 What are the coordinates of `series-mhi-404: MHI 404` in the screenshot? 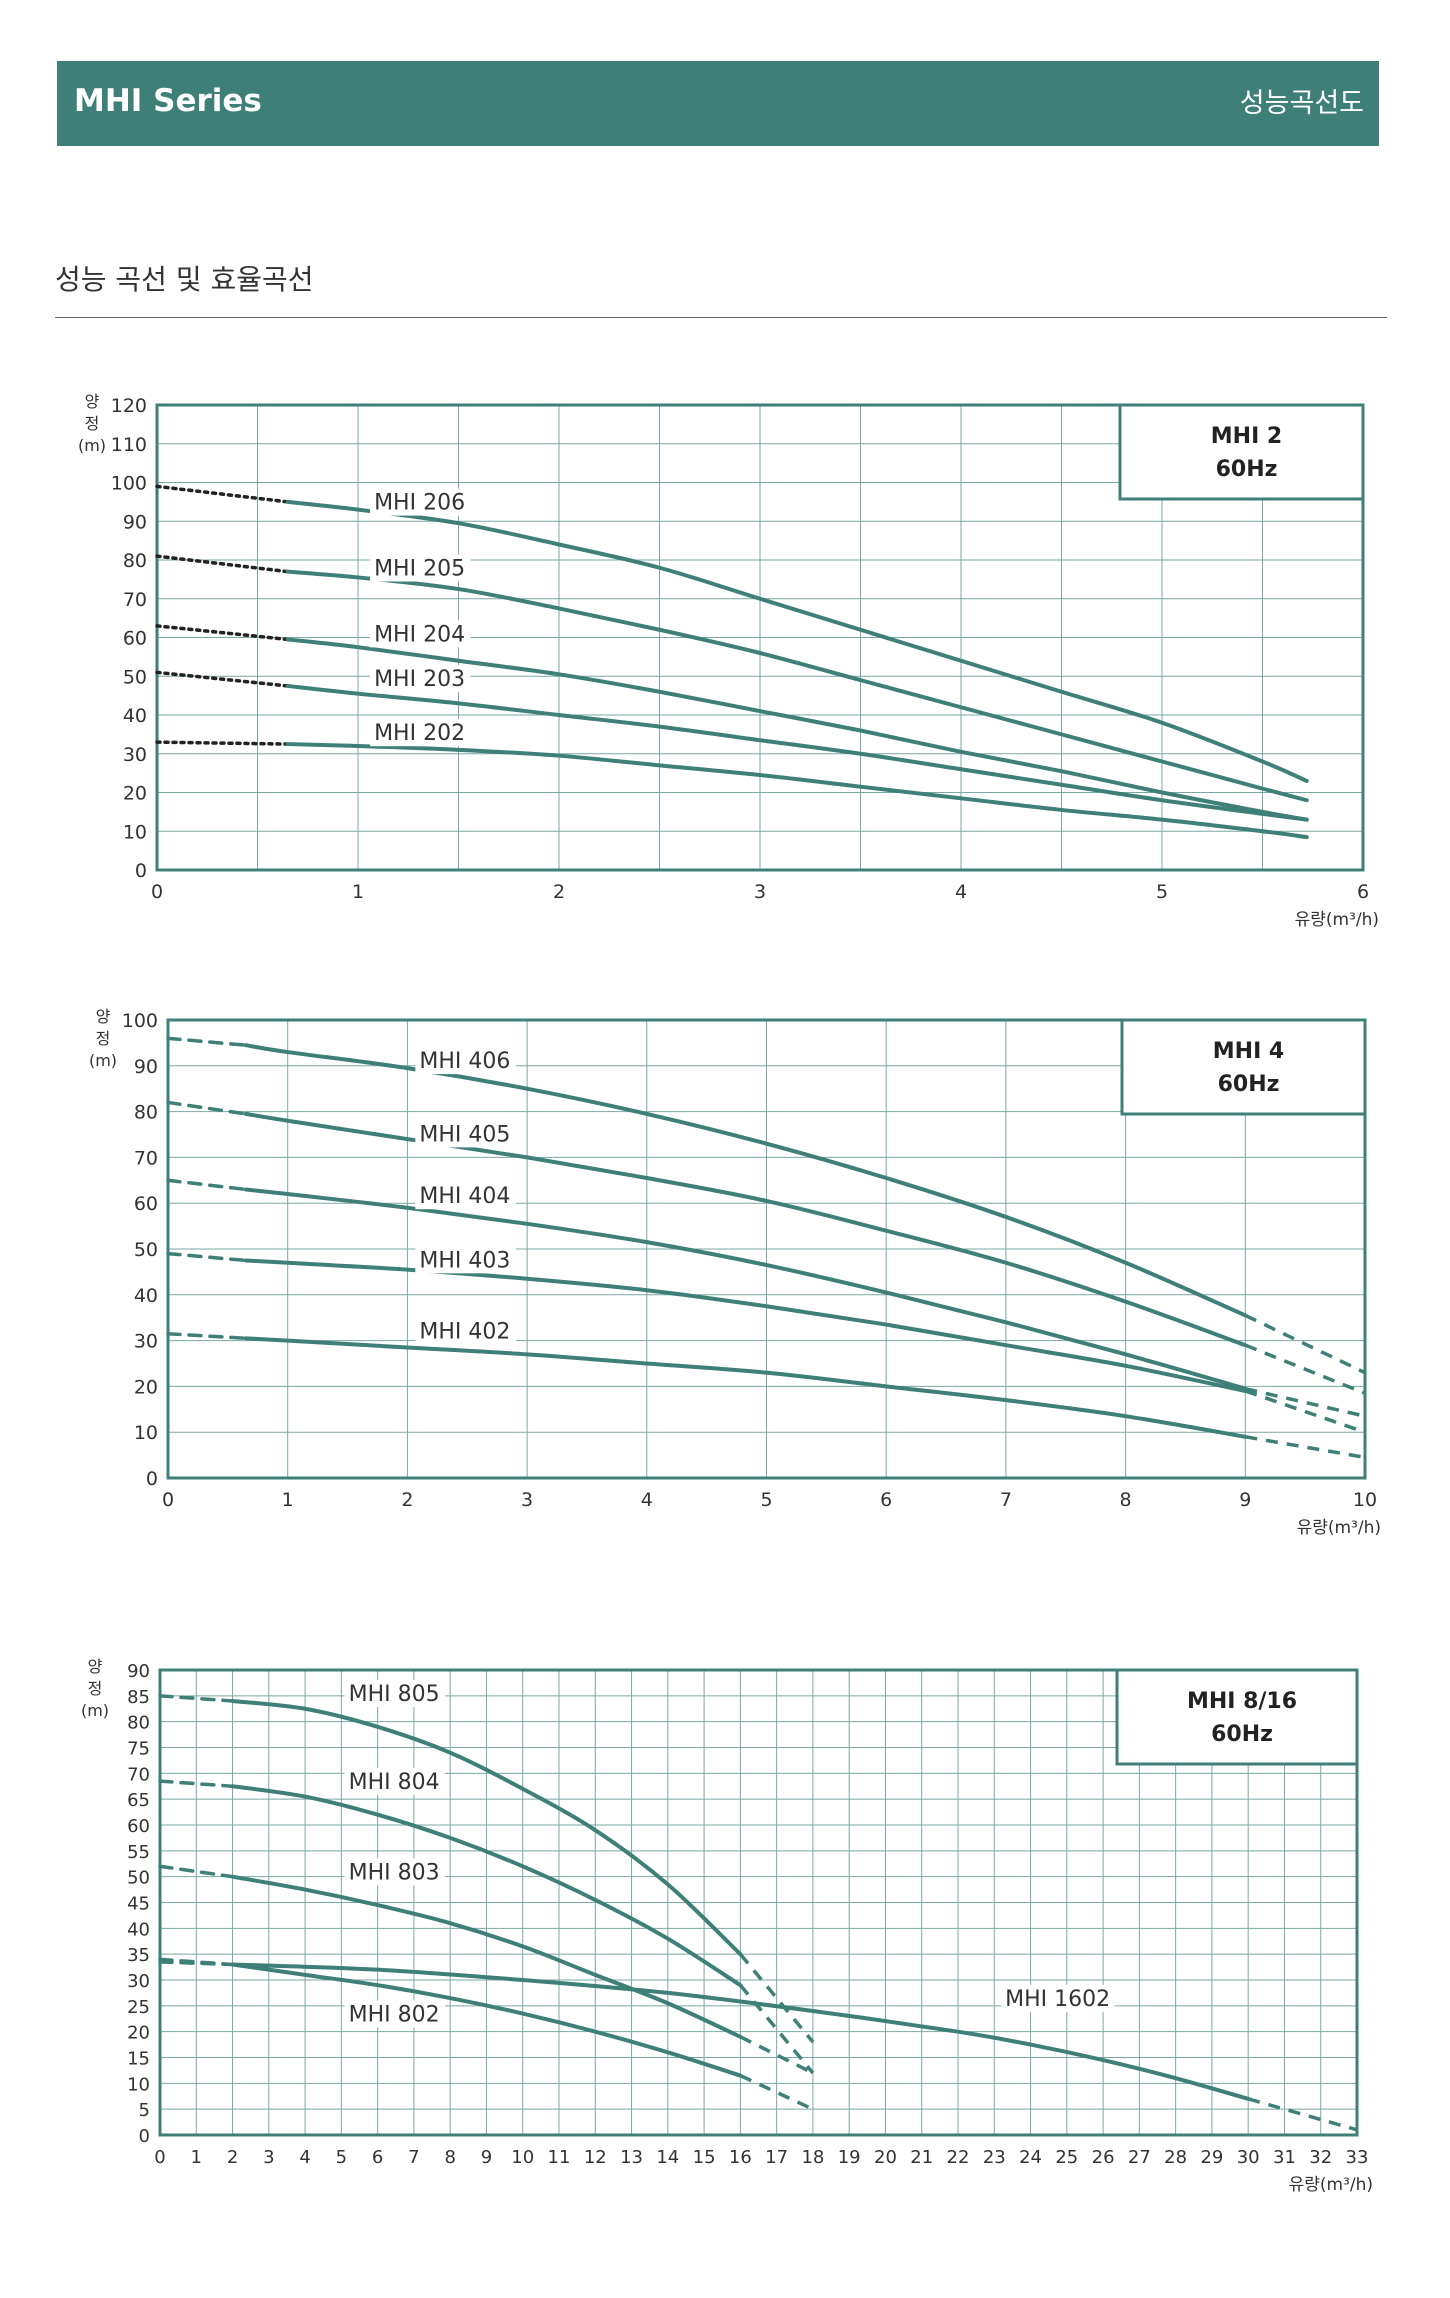 It's located at (766, 1298).